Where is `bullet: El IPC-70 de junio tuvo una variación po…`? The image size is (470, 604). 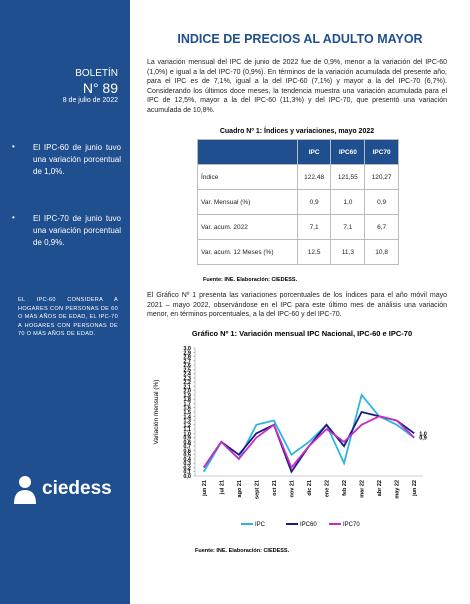 bullet: El IPC-70 de junio tuvo una variación po… is located at coordinates (77, 230).